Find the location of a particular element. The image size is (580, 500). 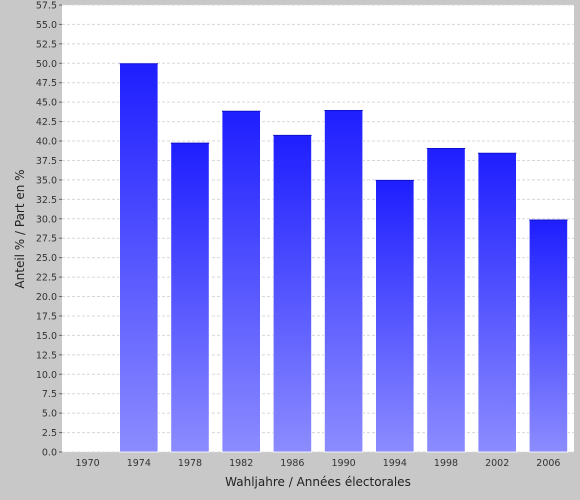

bar-2006 is located at coordinates (548, 336).